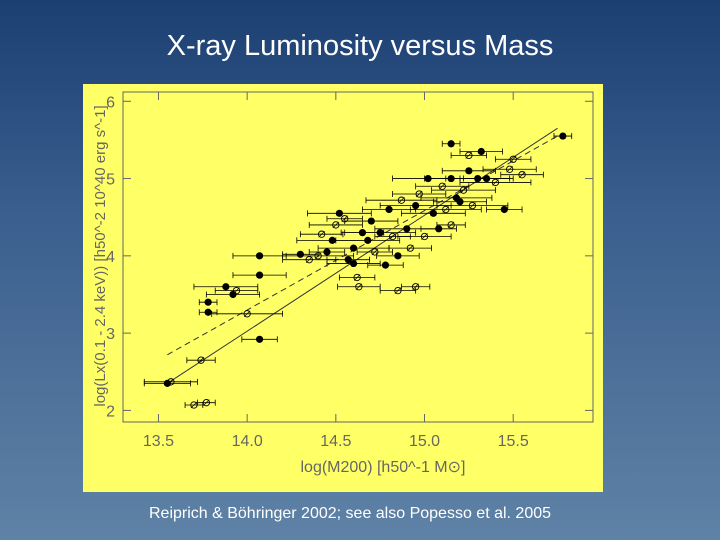 The image size is (720, 540). I want to click on x-tick-label: 14.5, so click(335, 441).